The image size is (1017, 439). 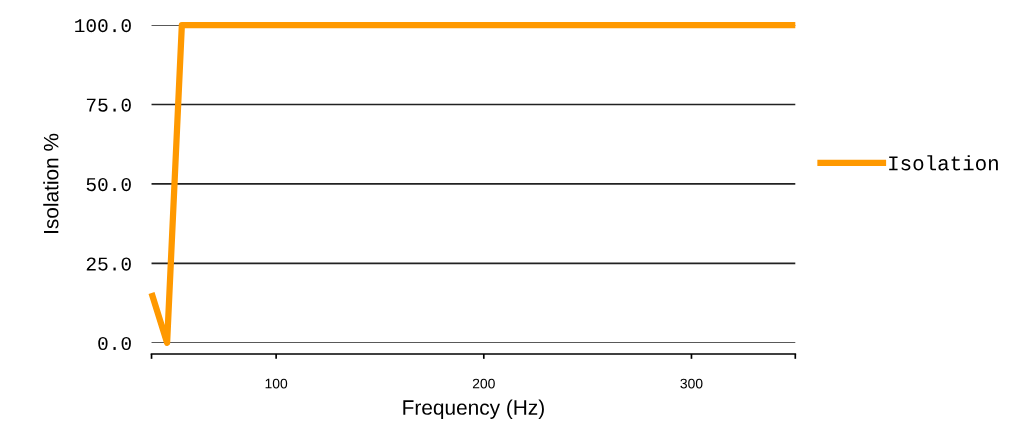 I want to click on x-tick-label: 100, so click(x=276, y=383).